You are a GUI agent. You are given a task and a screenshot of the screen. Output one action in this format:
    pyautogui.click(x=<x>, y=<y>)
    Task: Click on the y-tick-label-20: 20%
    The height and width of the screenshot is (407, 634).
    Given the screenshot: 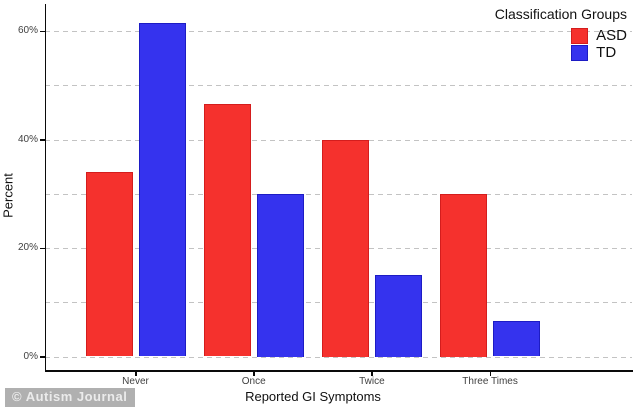 What is the action you would take?
    pyautogui.click(x=27, y=247)
    